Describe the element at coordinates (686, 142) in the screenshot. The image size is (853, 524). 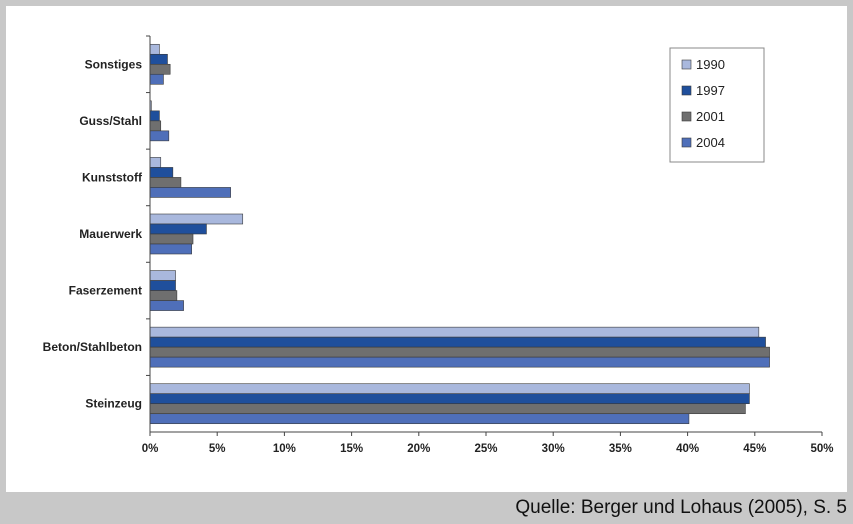
I see `legend-swatch-2004` at that location.